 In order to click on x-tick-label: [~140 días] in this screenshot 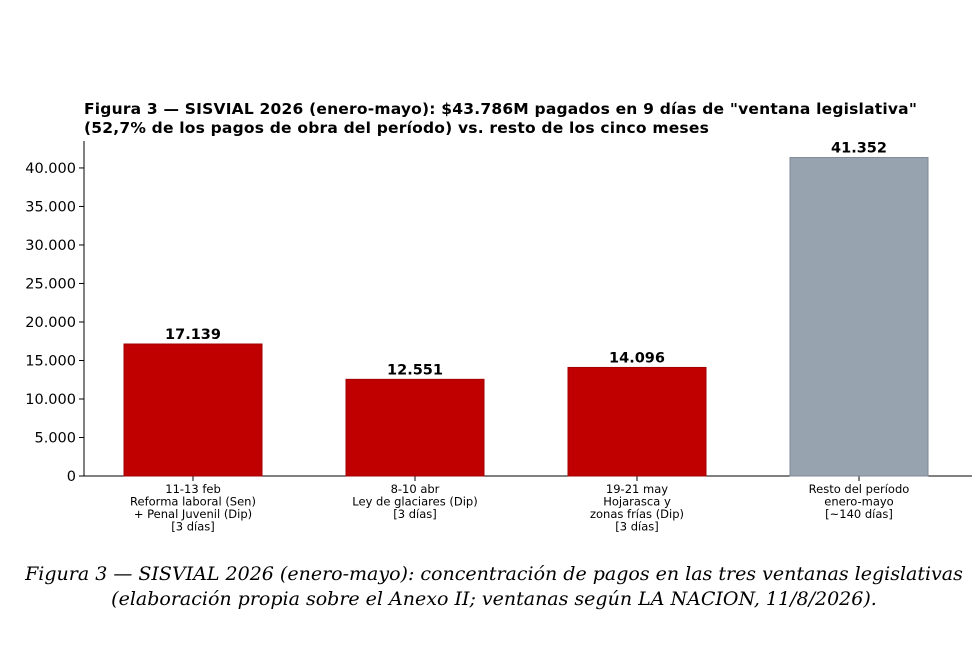, I will do `click(859, 514)`.